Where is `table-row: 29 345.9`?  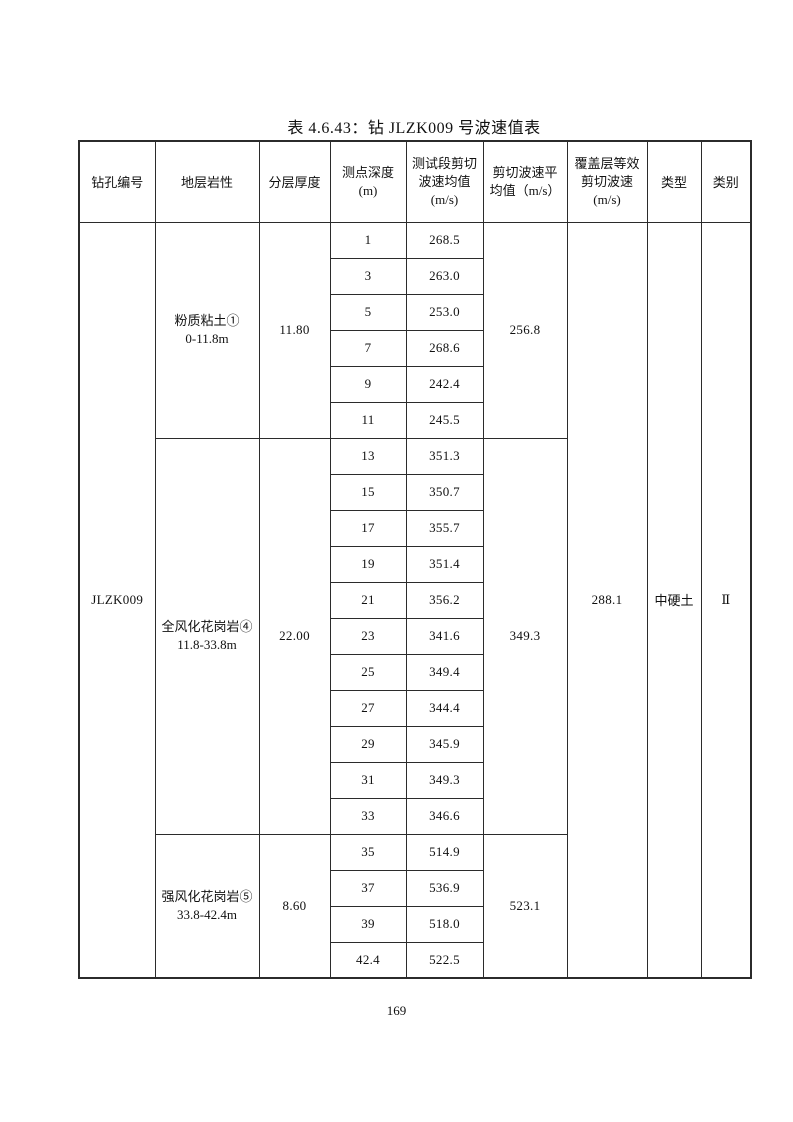
table-row: 29 345.9 is located at coordinates (415, 744).